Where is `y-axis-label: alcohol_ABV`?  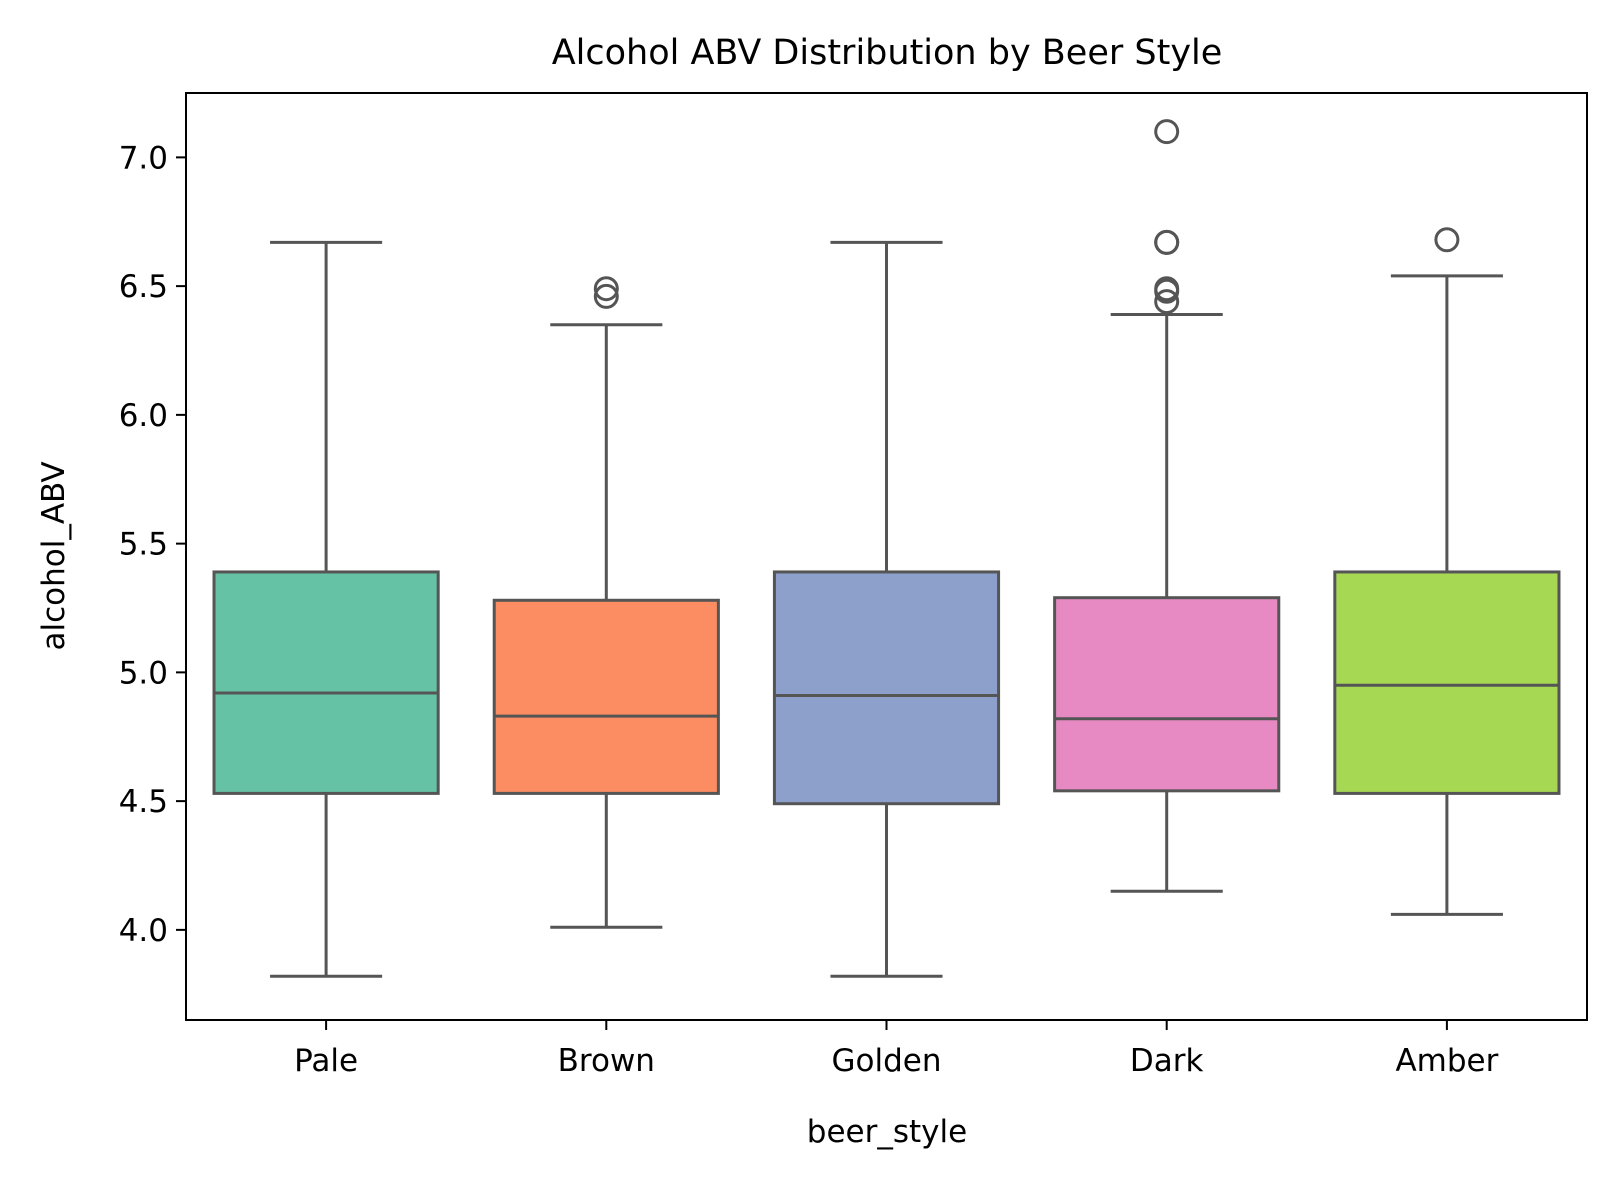
y-axis-label: alcohol_ABV is located at coordinates (54, 555).